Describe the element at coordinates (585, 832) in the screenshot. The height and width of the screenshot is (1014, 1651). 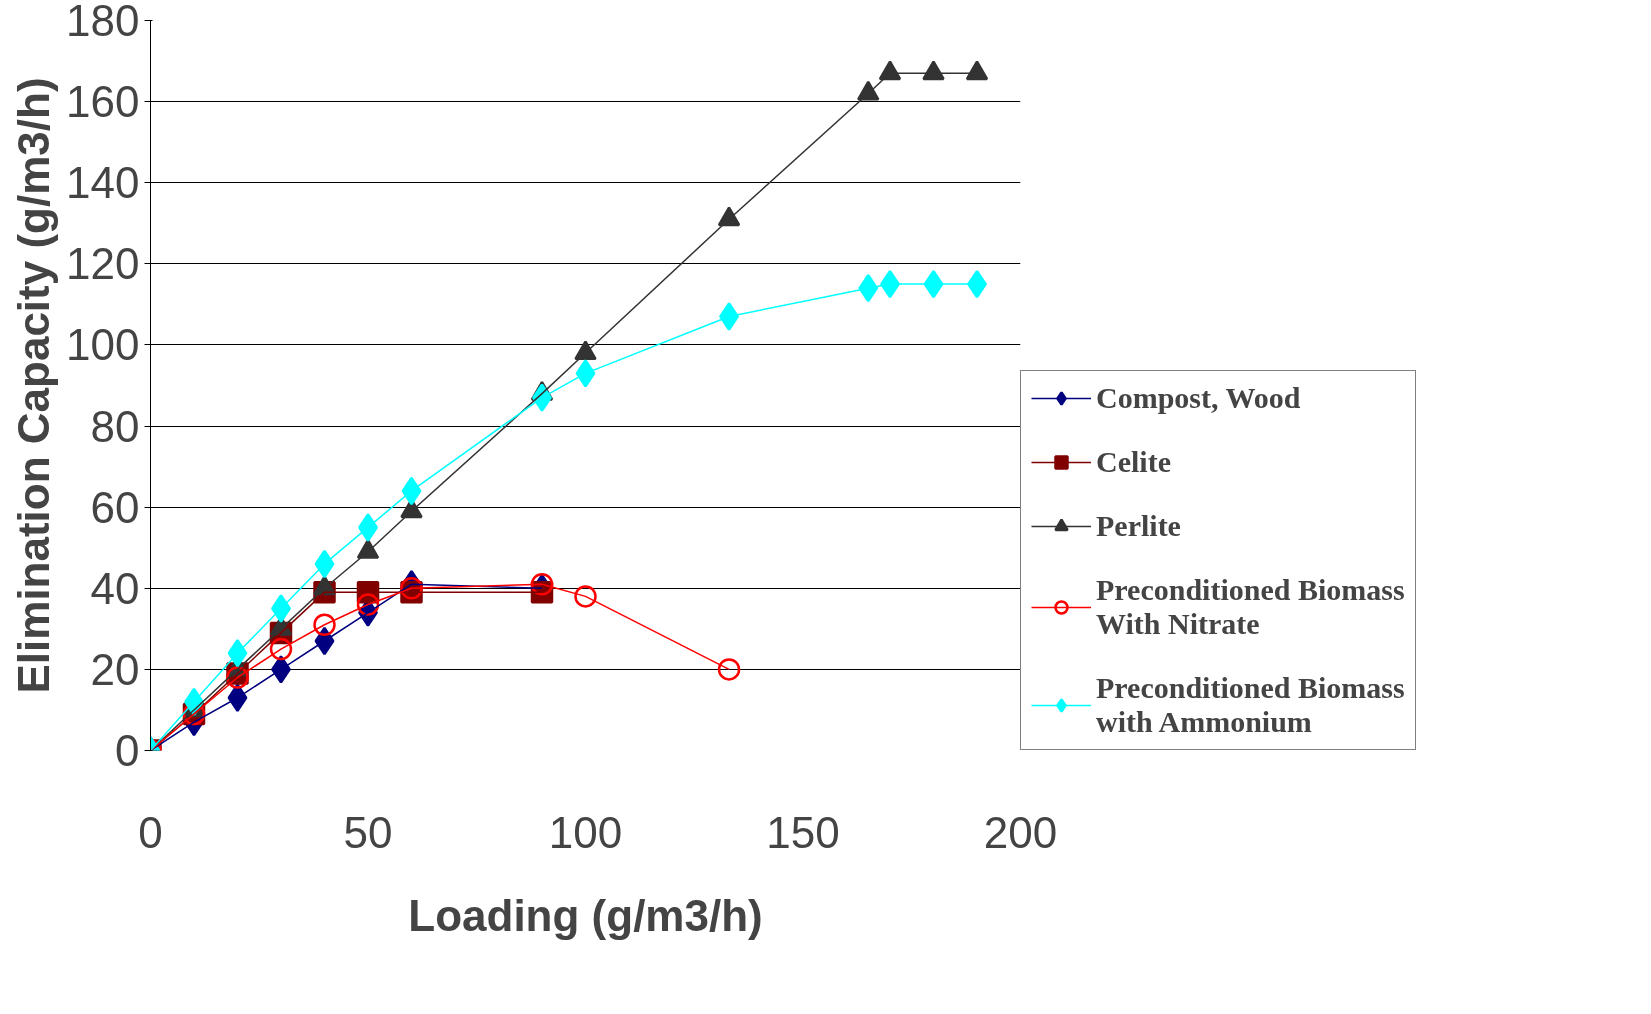
I see `x-tick-label: 100` at that location.